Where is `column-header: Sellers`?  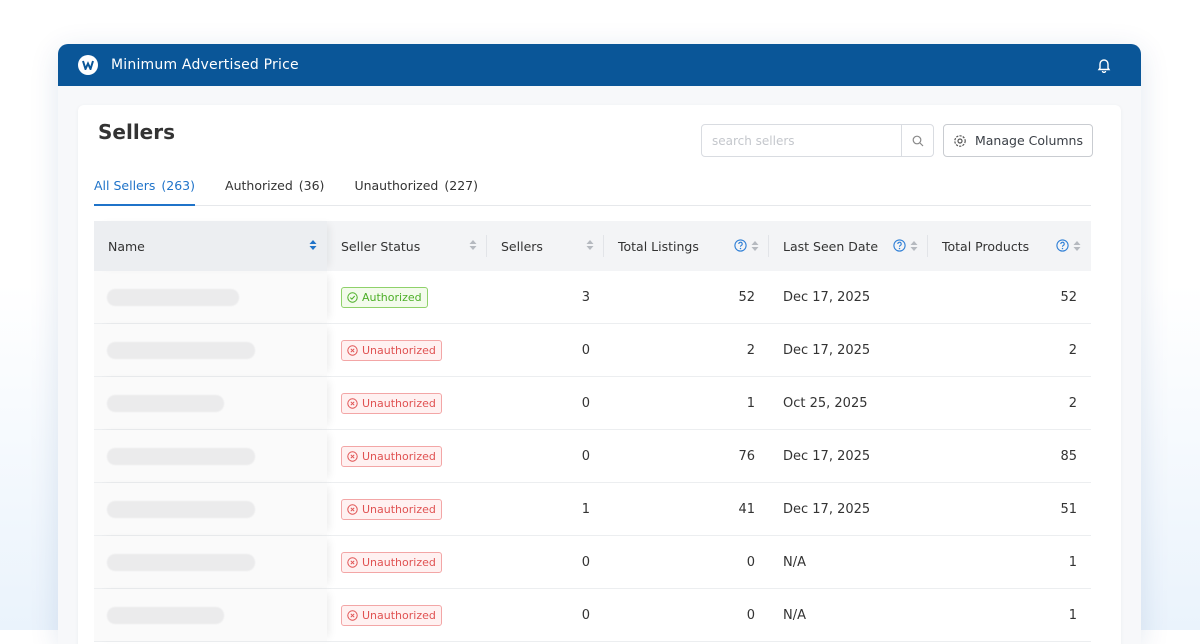 column-header: Sellers is located at coordinates (545, 246).